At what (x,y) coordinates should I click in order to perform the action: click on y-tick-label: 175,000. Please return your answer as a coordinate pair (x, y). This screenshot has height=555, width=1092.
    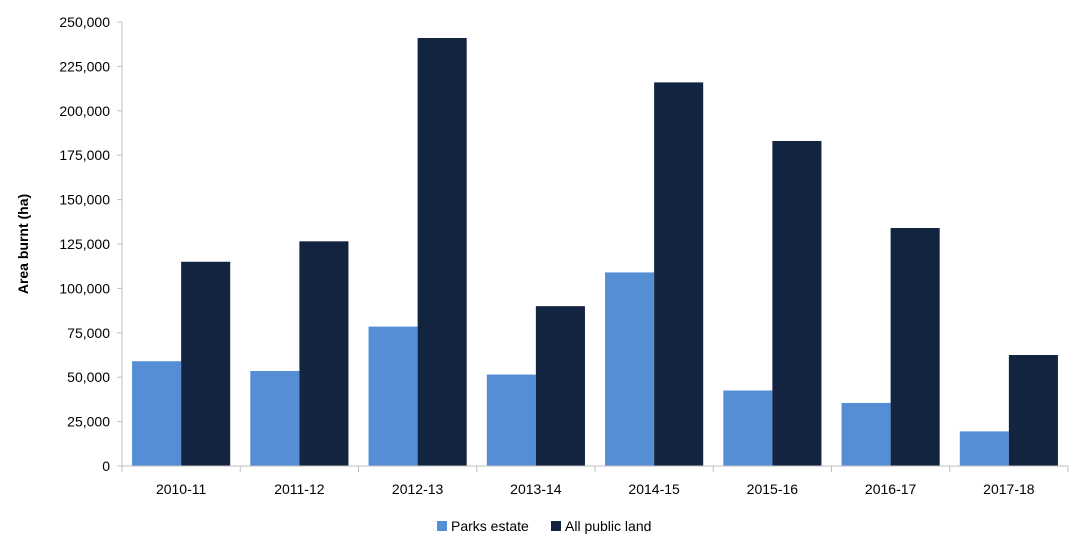
    Looking at the image, I should click on (84, 155).